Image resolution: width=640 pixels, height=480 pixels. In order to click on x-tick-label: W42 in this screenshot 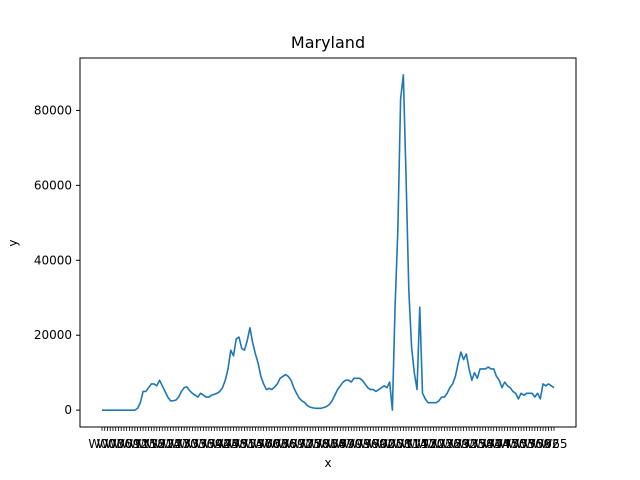, I will do `click(216, 444)`.